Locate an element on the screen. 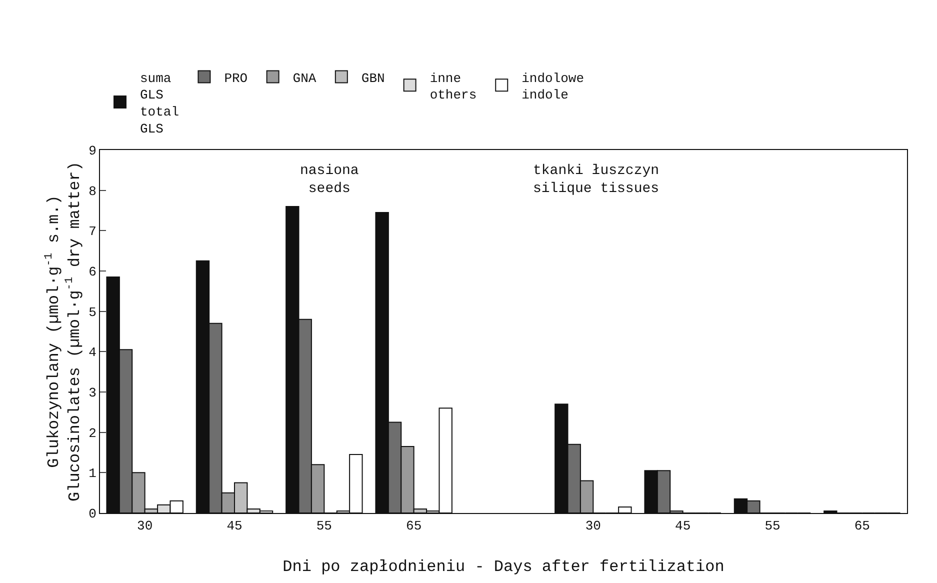 Image resolution: width=937 pixels, height=583 pixels. y-tick-label: 3 is located at coordinates (92, 393).